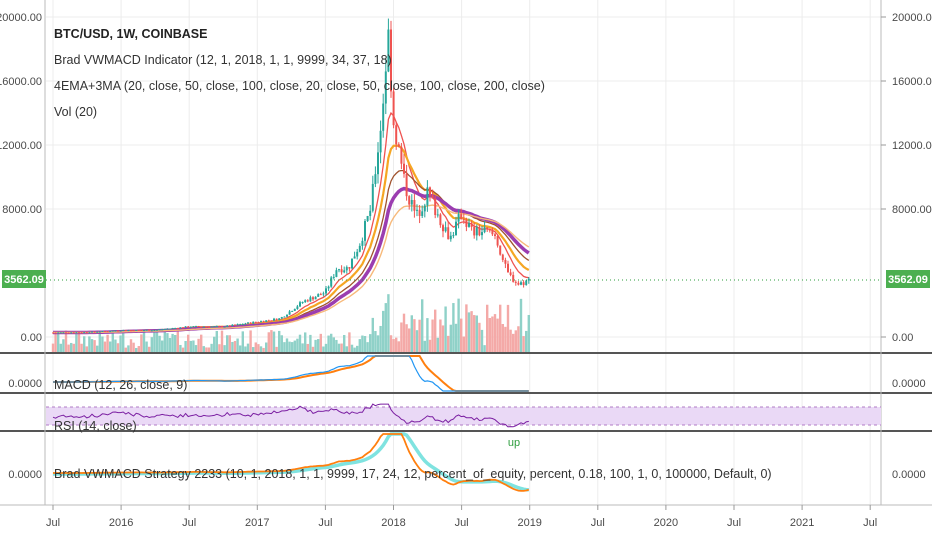 The width and height of the screenshot is (932, 550). What do you see at coordinates (21, 18) in the screenshot?
I see `left-price-tick: 20000.00` at bounding box center [21, 18].